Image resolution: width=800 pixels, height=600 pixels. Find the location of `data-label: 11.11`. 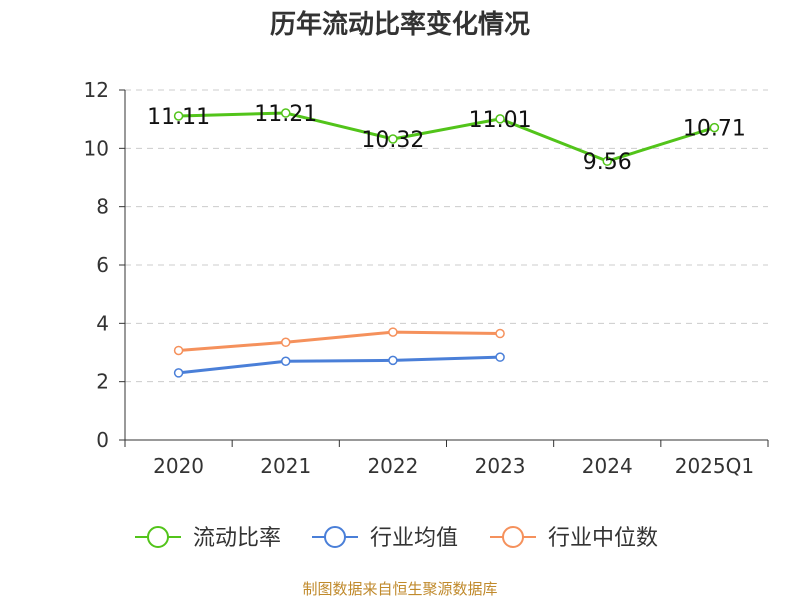

data-label: 11.11 is located at coordinates (178, 117).